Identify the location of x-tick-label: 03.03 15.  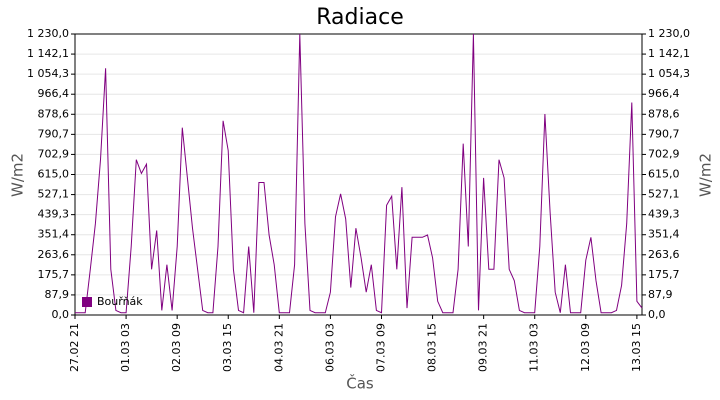
(227, 347).